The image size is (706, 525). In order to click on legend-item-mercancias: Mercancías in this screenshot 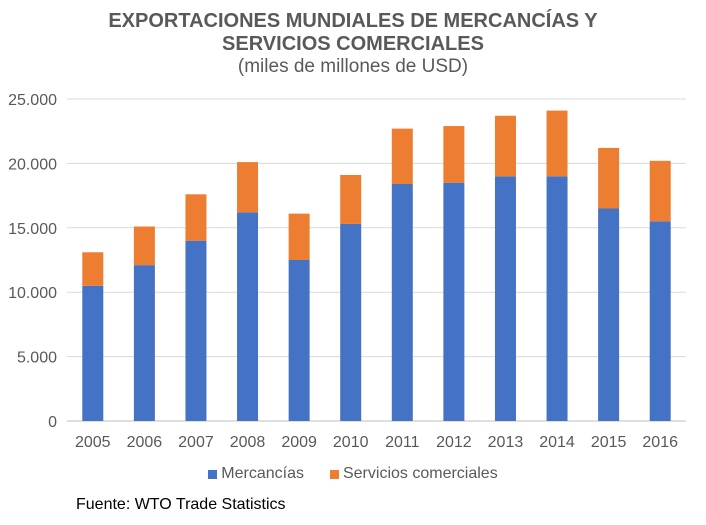, I will do `click(256, 474)`.